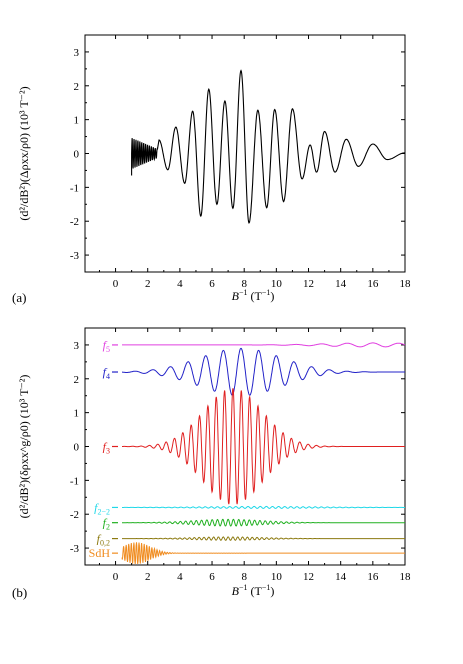  I want to click on series-line-SdH, so click(263, 553).